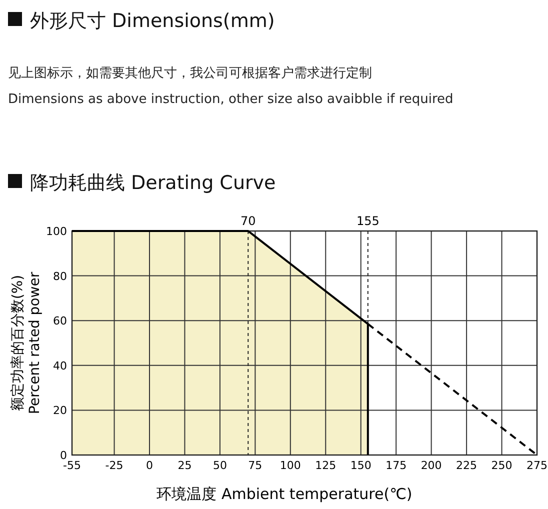 The height and width of the screenshot is (509, 548). I want to click on text: Dimensions as above instruction, other size also avaibble if required, so click(231, 99).